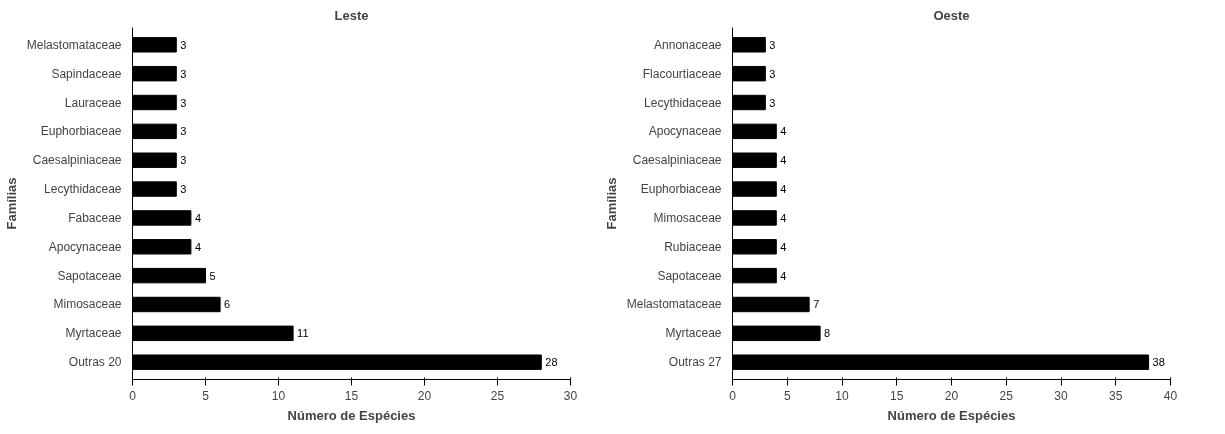  Describe the element at coordinates (303, 333) in the screenshot. I see `data-label: 11` at that location.